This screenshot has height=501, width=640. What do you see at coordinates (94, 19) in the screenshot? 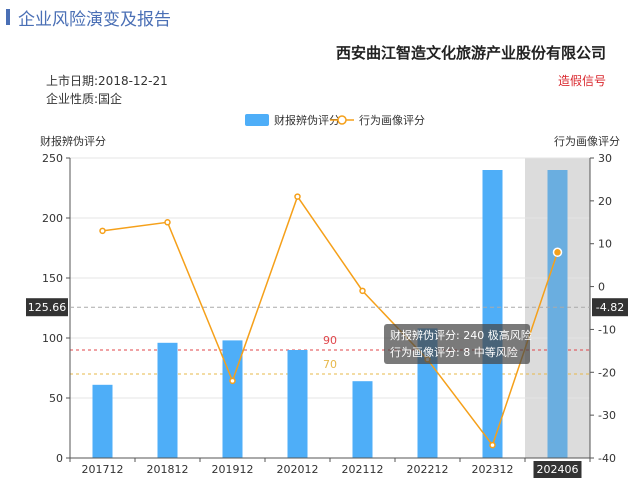
I see `page-title-text: 企业风险演变及报告` at bounding box center [94, 19].